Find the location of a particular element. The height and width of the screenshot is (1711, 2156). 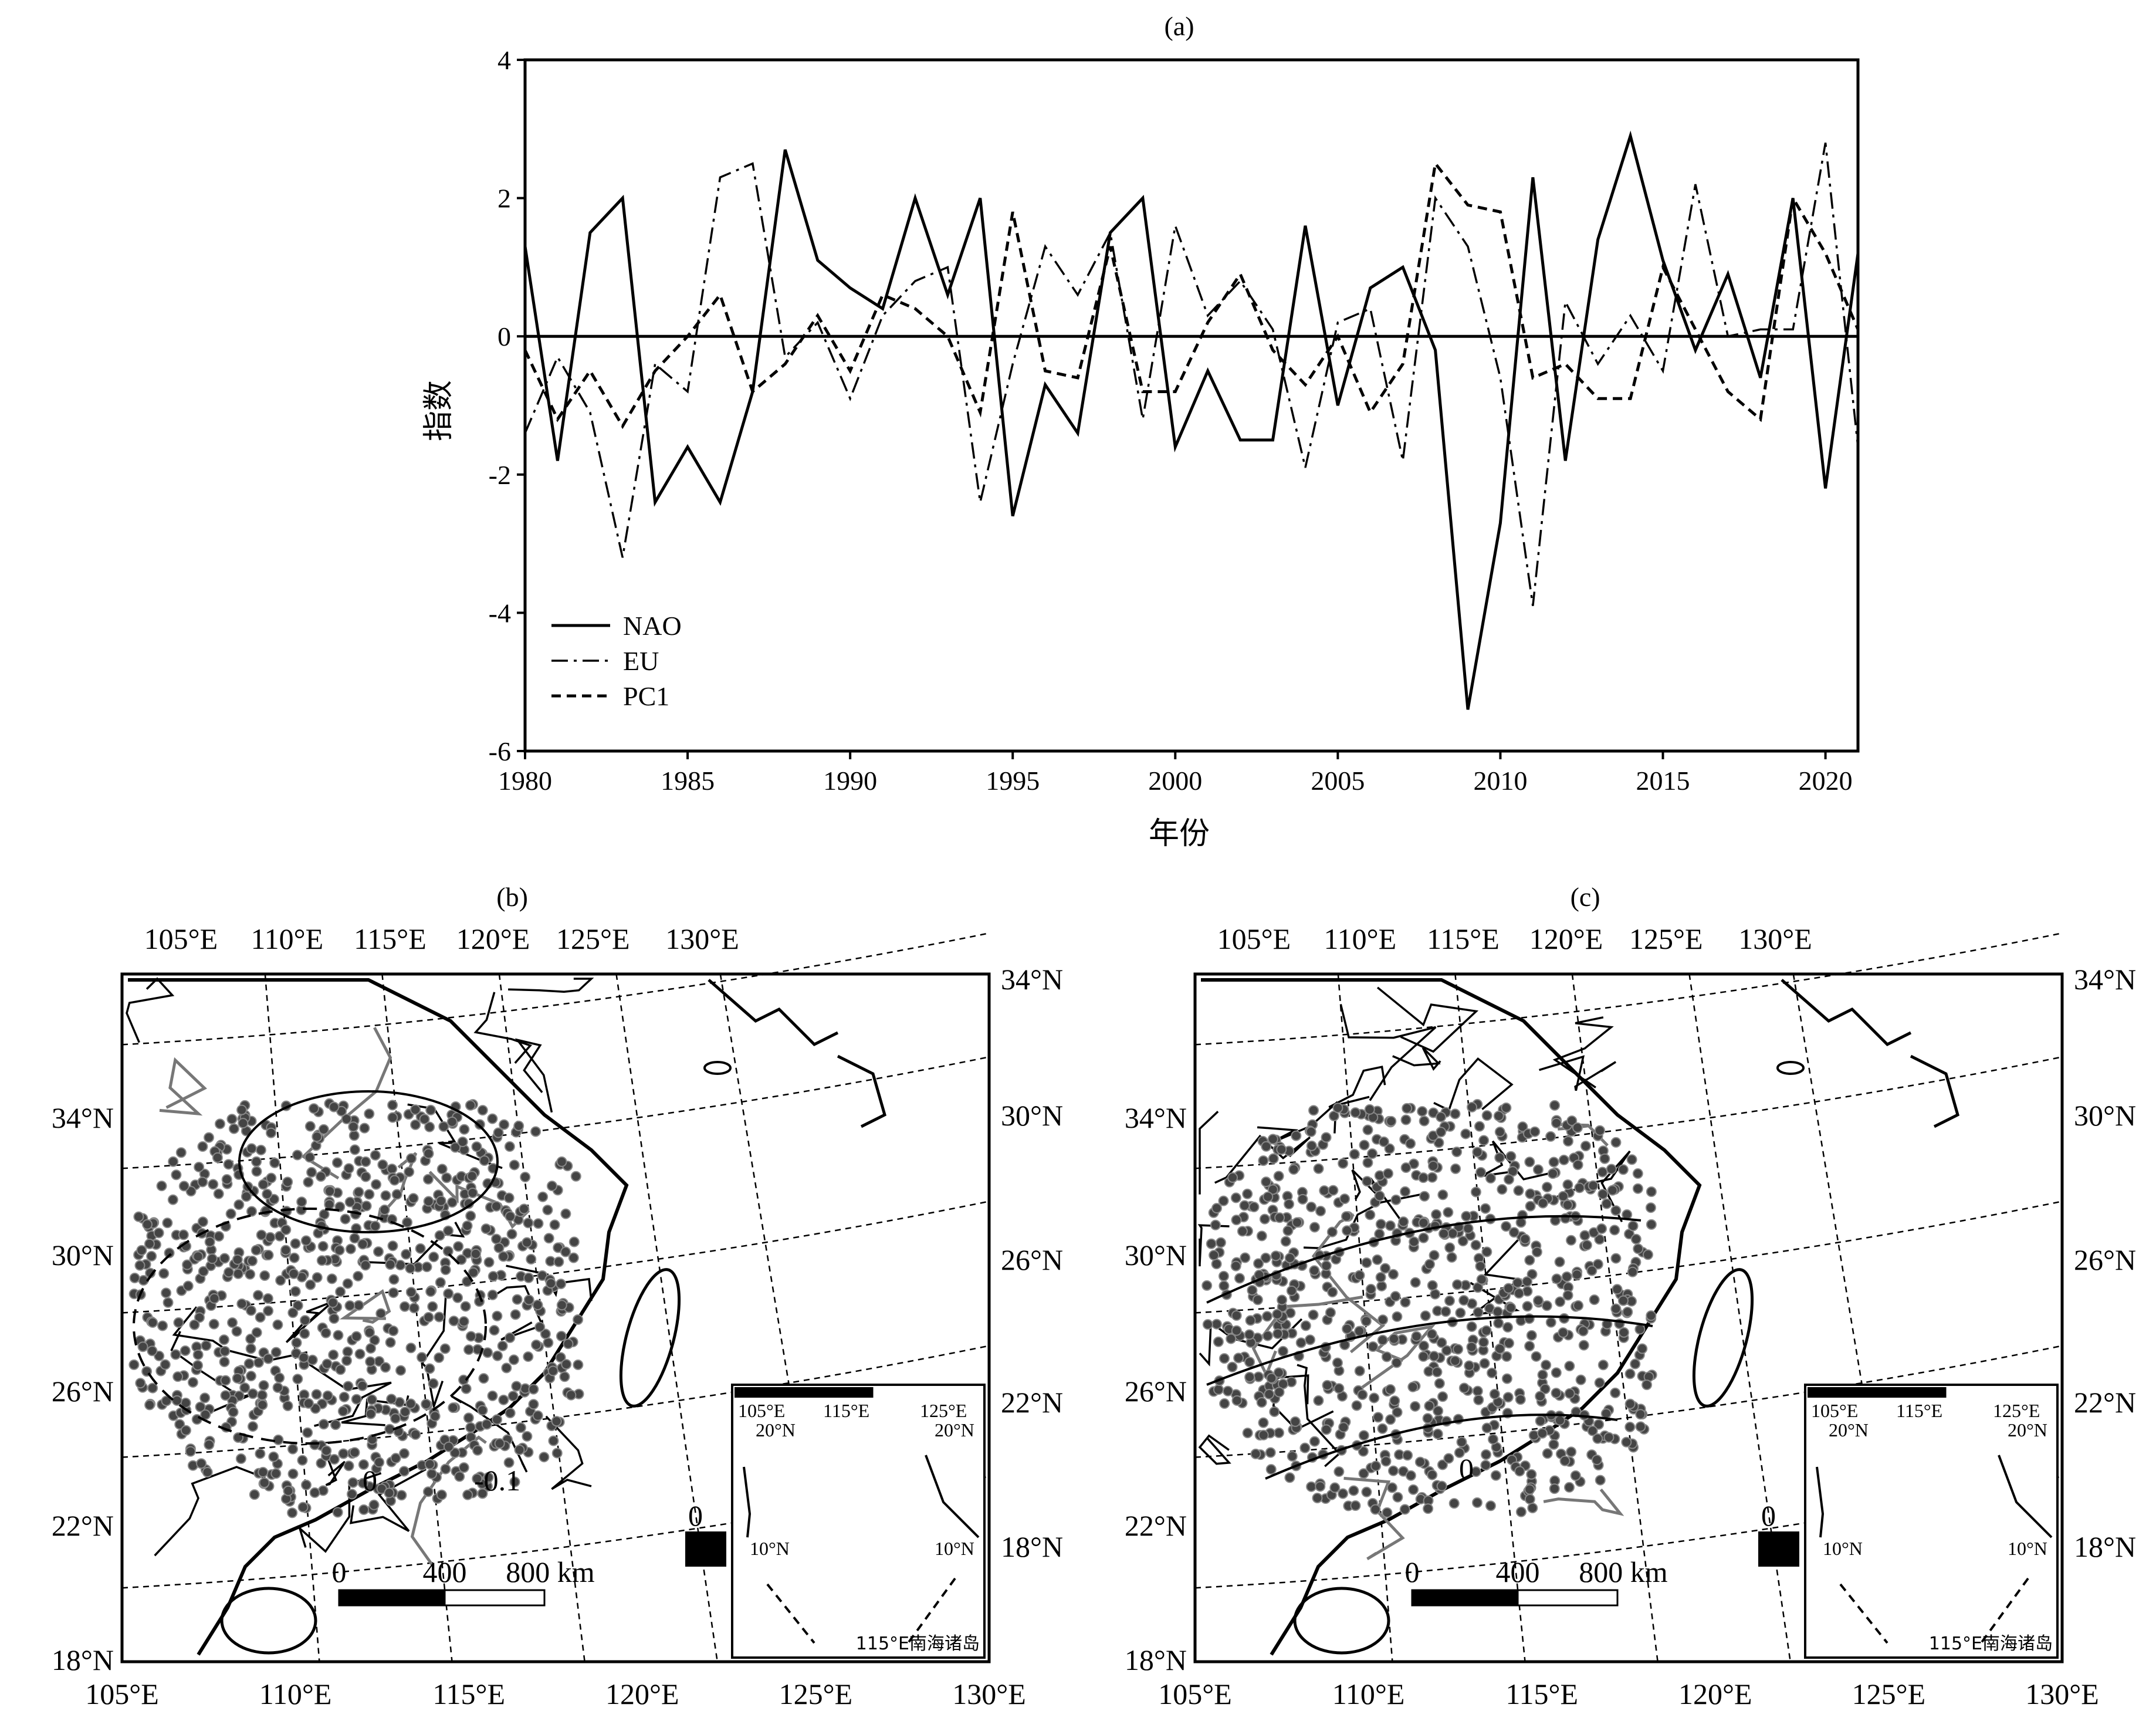

x-tick-label: 1985 is located at coordinates (688, 781).